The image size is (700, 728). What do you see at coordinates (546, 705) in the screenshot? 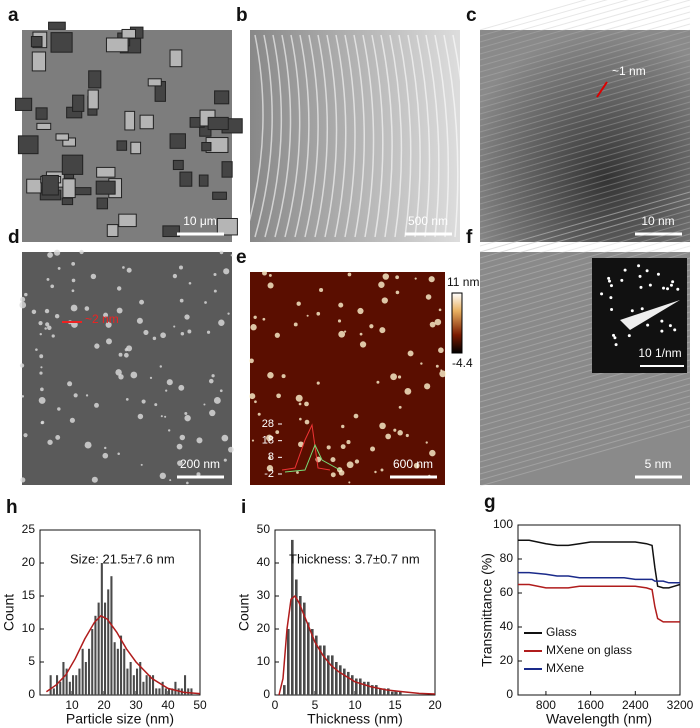
I see `x-tick-label: 800` at bounding box center [546, 705].